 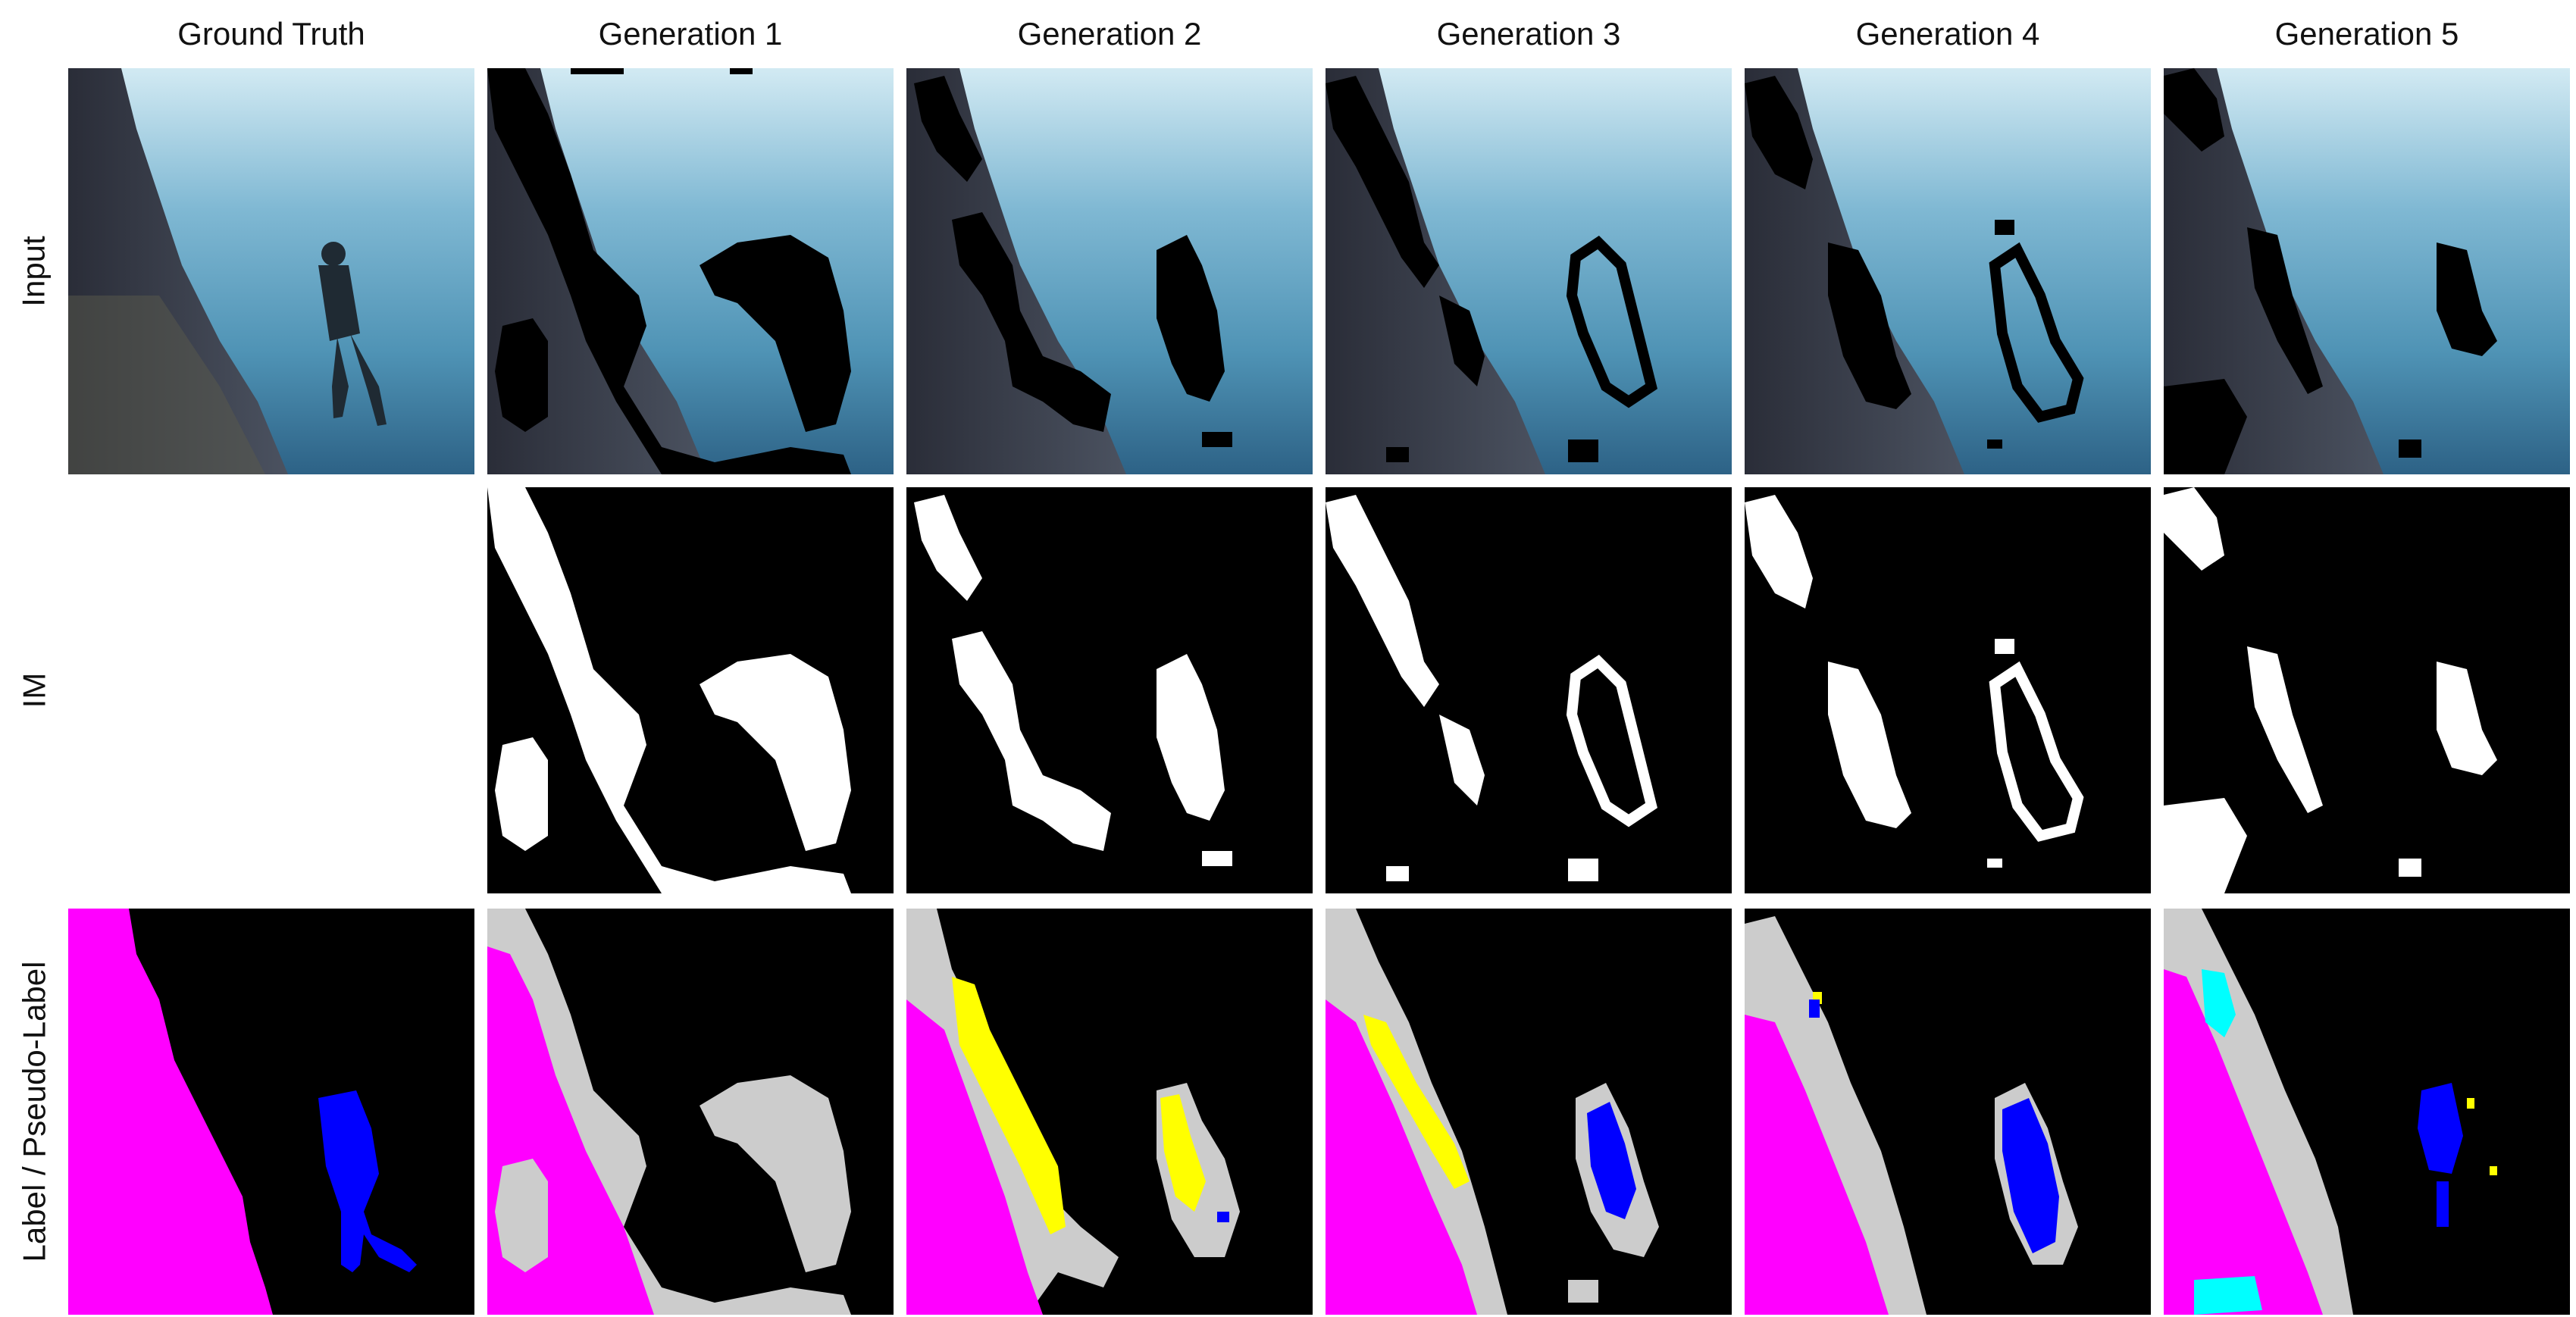 I want to click on im-mask-ground-truth-empty, so click(x=271, y=690).